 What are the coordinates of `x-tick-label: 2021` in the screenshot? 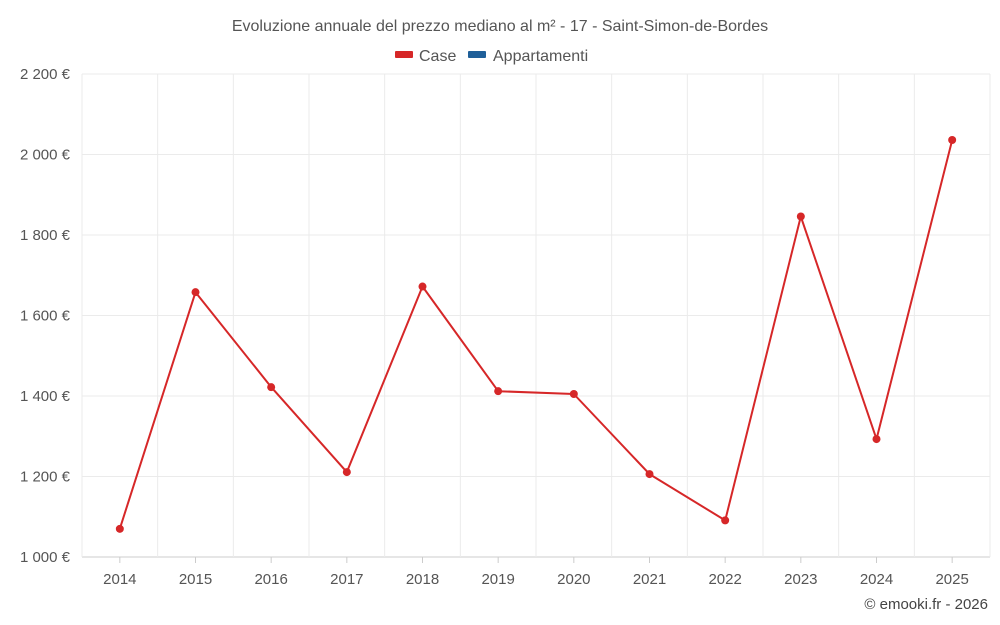 It's located at (649, 579).